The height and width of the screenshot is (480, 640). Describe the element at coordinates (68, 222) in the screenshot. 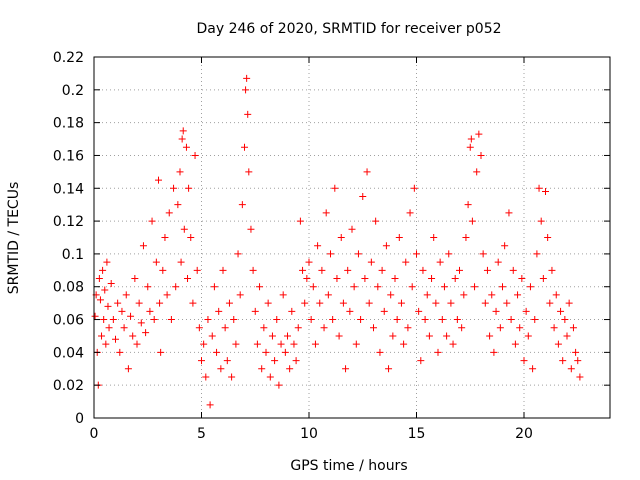

I see `y-tick-label: 0.12` at that location.